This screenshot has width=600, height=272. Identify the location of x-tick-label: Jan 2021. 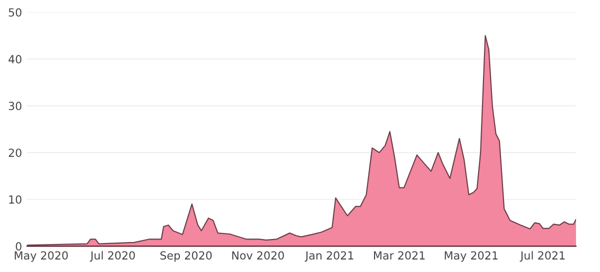
(329, 256).